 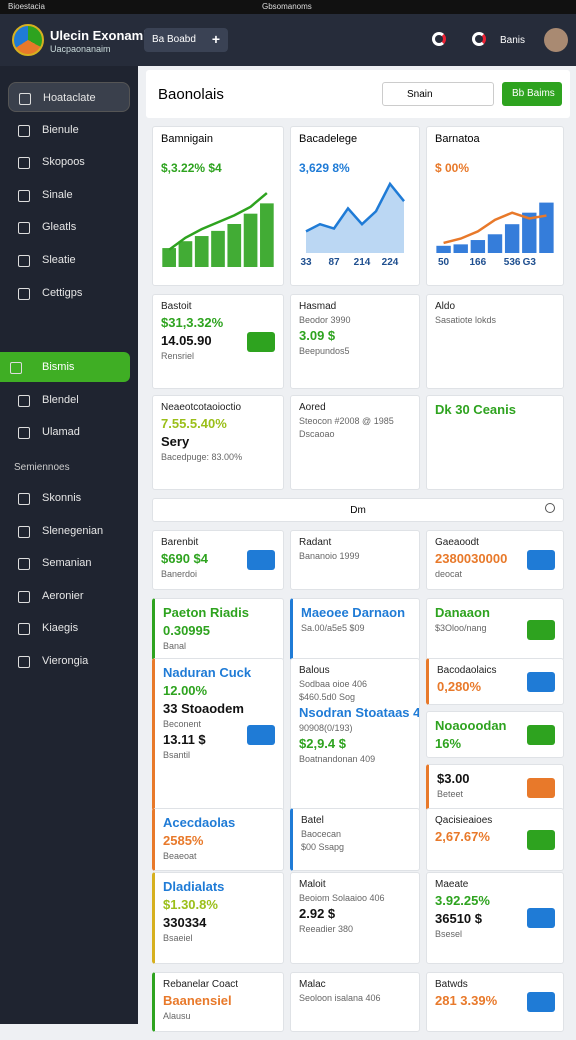 I want to click on add-icon: +, so click(x=215, y=39).